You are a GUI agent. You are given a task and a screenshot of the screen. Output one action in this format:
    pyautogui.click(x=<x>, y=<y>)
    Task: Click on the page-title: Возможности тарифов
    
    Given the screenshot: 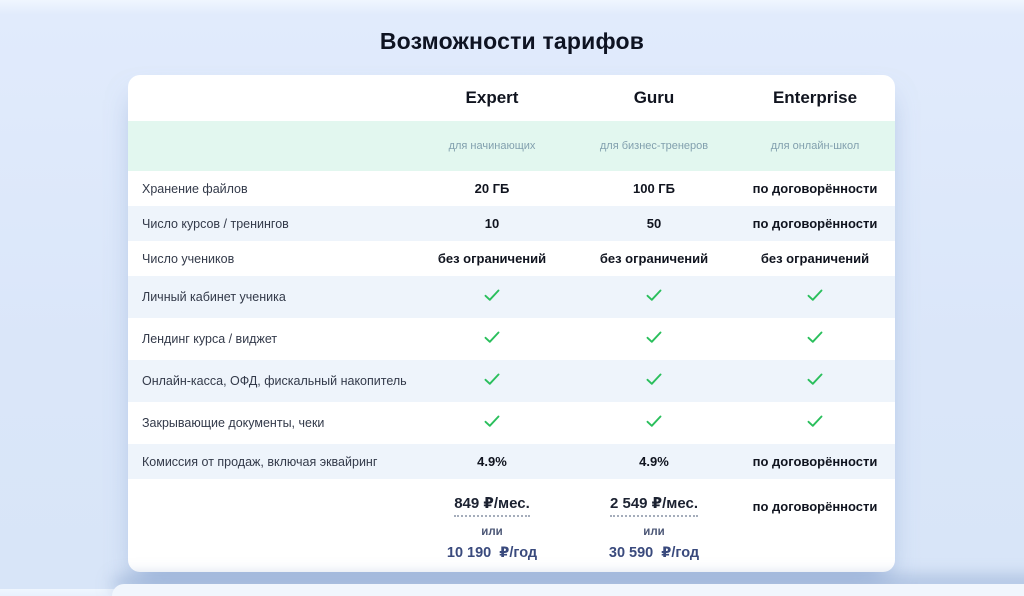 What is the action you would take?
    pyautogui.click(x=512, y=41)
    